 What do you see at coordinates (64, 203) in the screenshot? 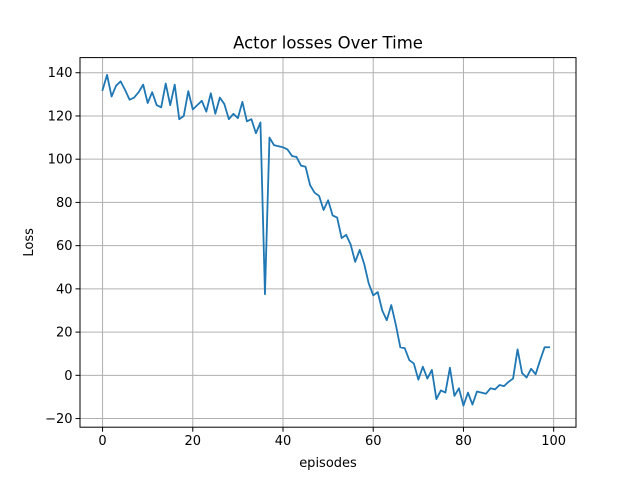
I see `y-tick-label: 80` at bounding box center [64, 203].